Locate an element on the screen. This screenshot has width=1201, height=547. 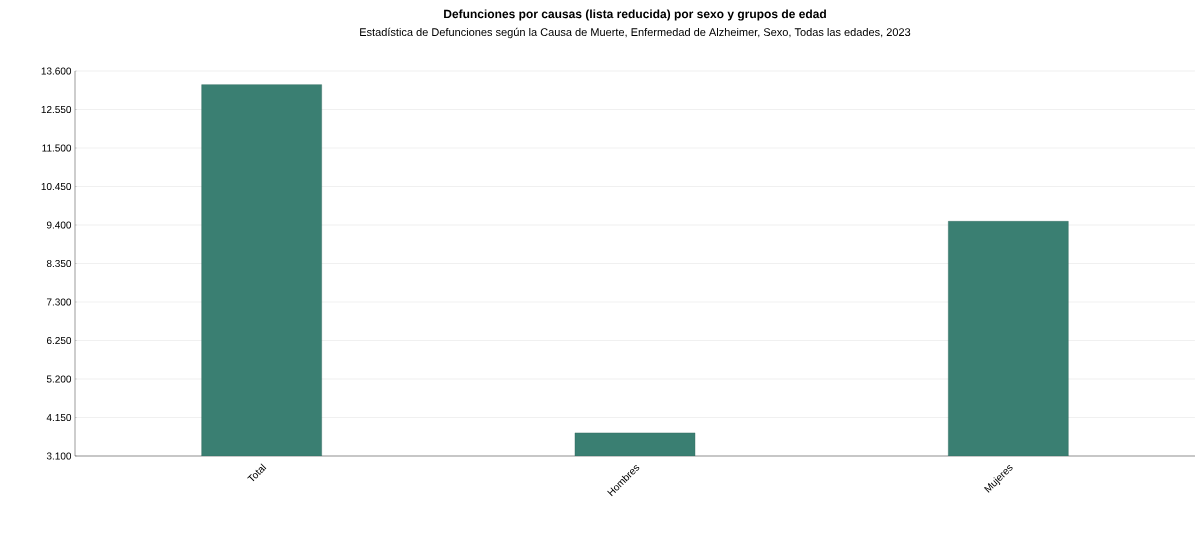
y-tick-label: 6.250 is located at coordinates (59, 340).